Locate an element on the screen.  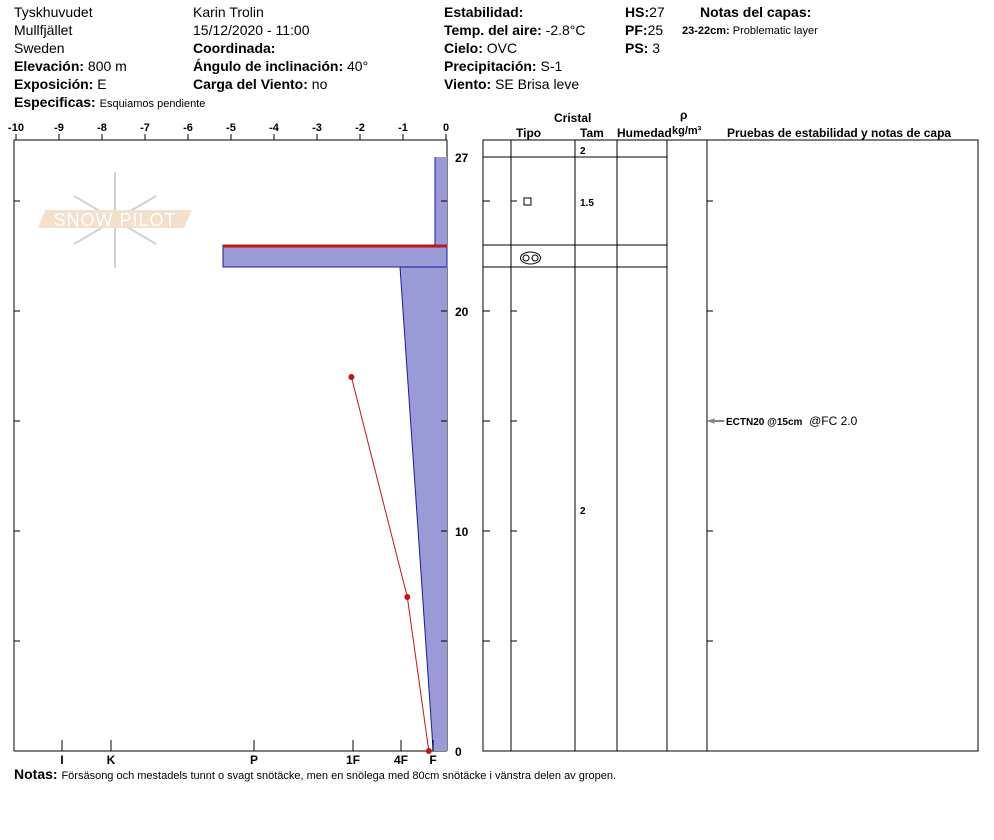
snowpilot-logo: SNOW PILOT is located at coordinates (115, 220).